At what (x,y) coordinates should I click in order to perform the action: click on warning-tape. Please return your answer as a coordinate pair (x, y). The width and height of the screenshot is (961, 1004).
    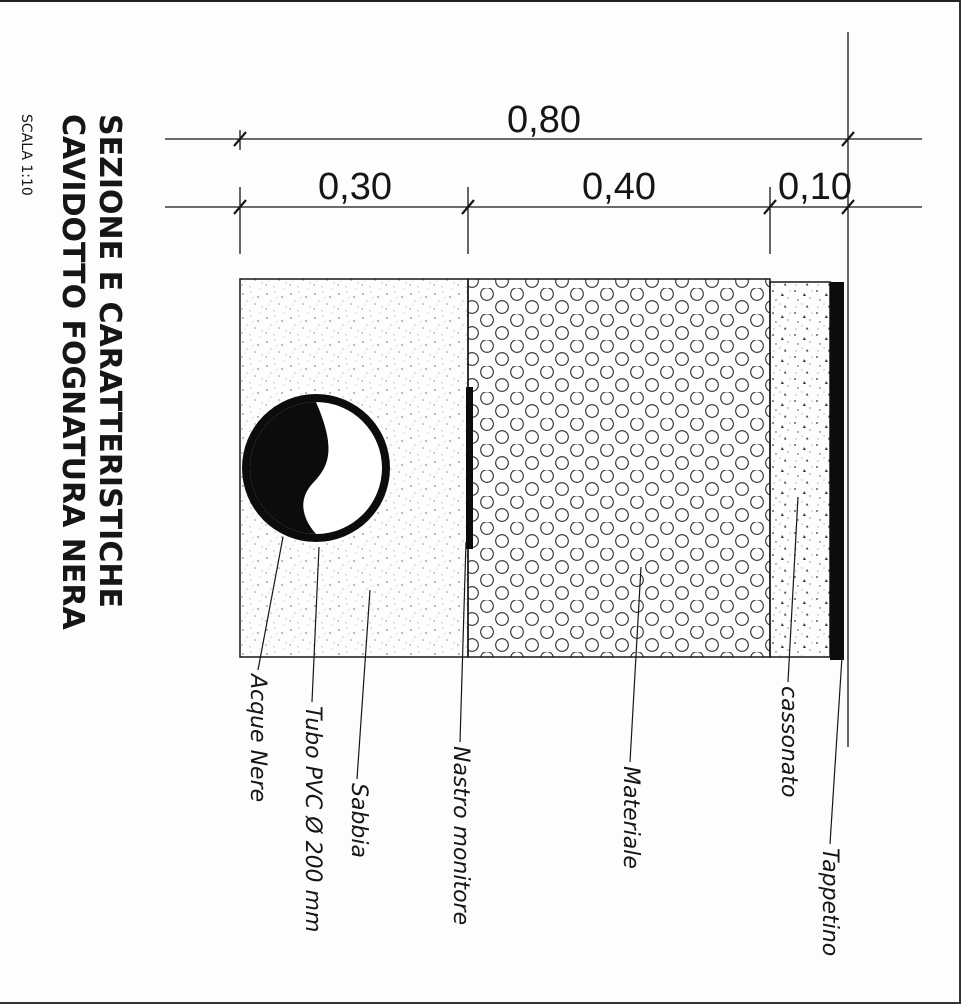
    Looking at the image, I should click on (469, 468).